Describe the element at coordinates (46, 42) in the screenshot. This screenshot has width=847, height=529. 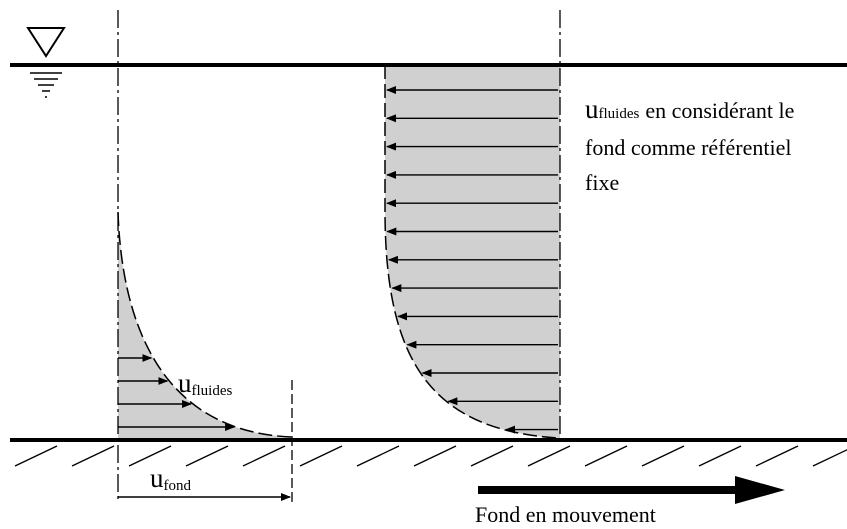
I see `water-symbol` at that location.